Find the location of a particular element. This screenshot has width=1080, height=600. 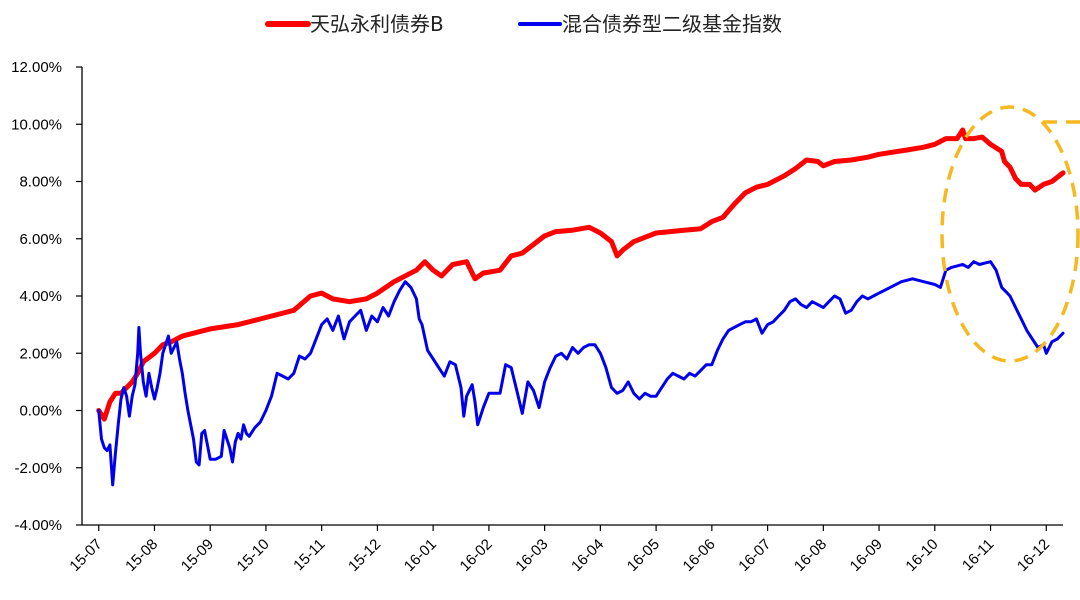

x-tick-label: 16-10 is located at coordinates (921, 555).